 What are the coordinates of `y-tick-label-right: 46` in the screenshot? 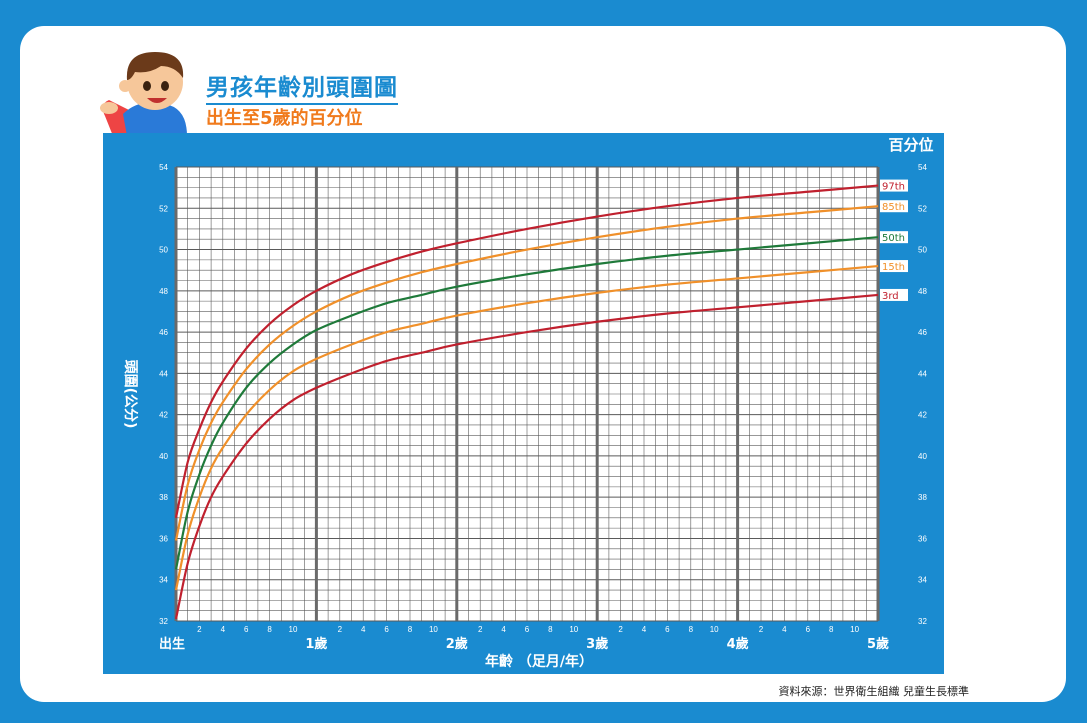 It's located at (922, 332).